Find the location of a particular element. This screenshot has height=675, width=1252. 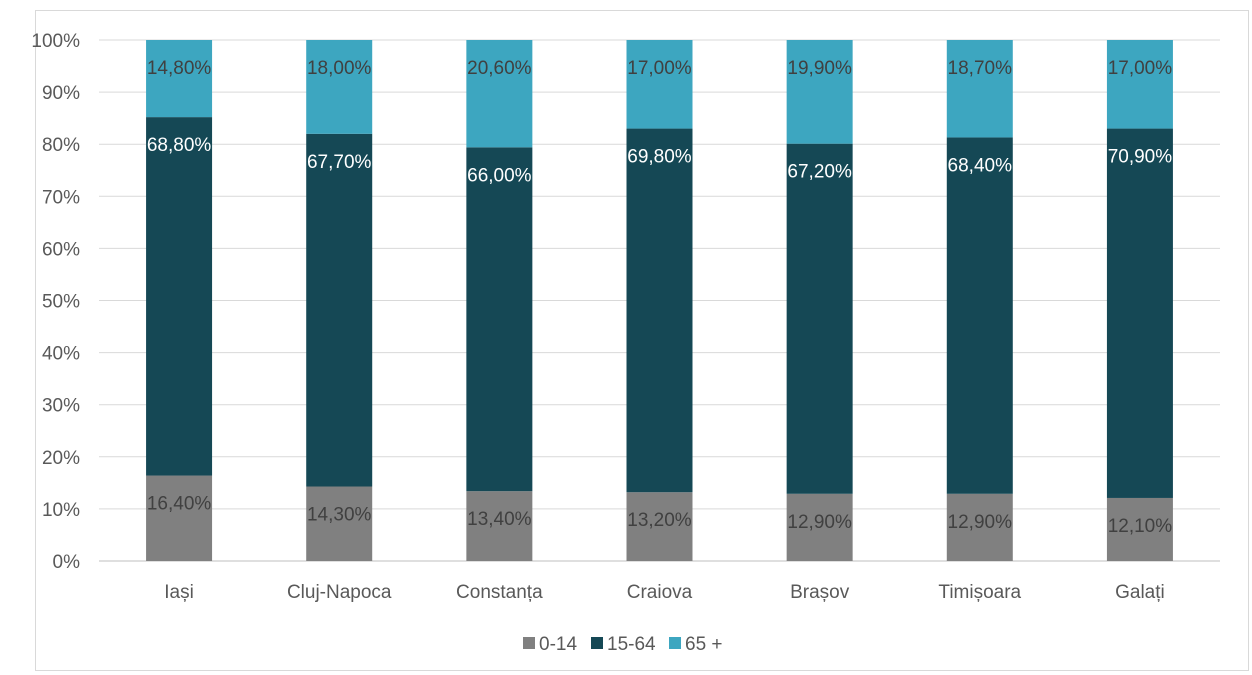

legend-label: 65 + is located at coordinates (704, 644).